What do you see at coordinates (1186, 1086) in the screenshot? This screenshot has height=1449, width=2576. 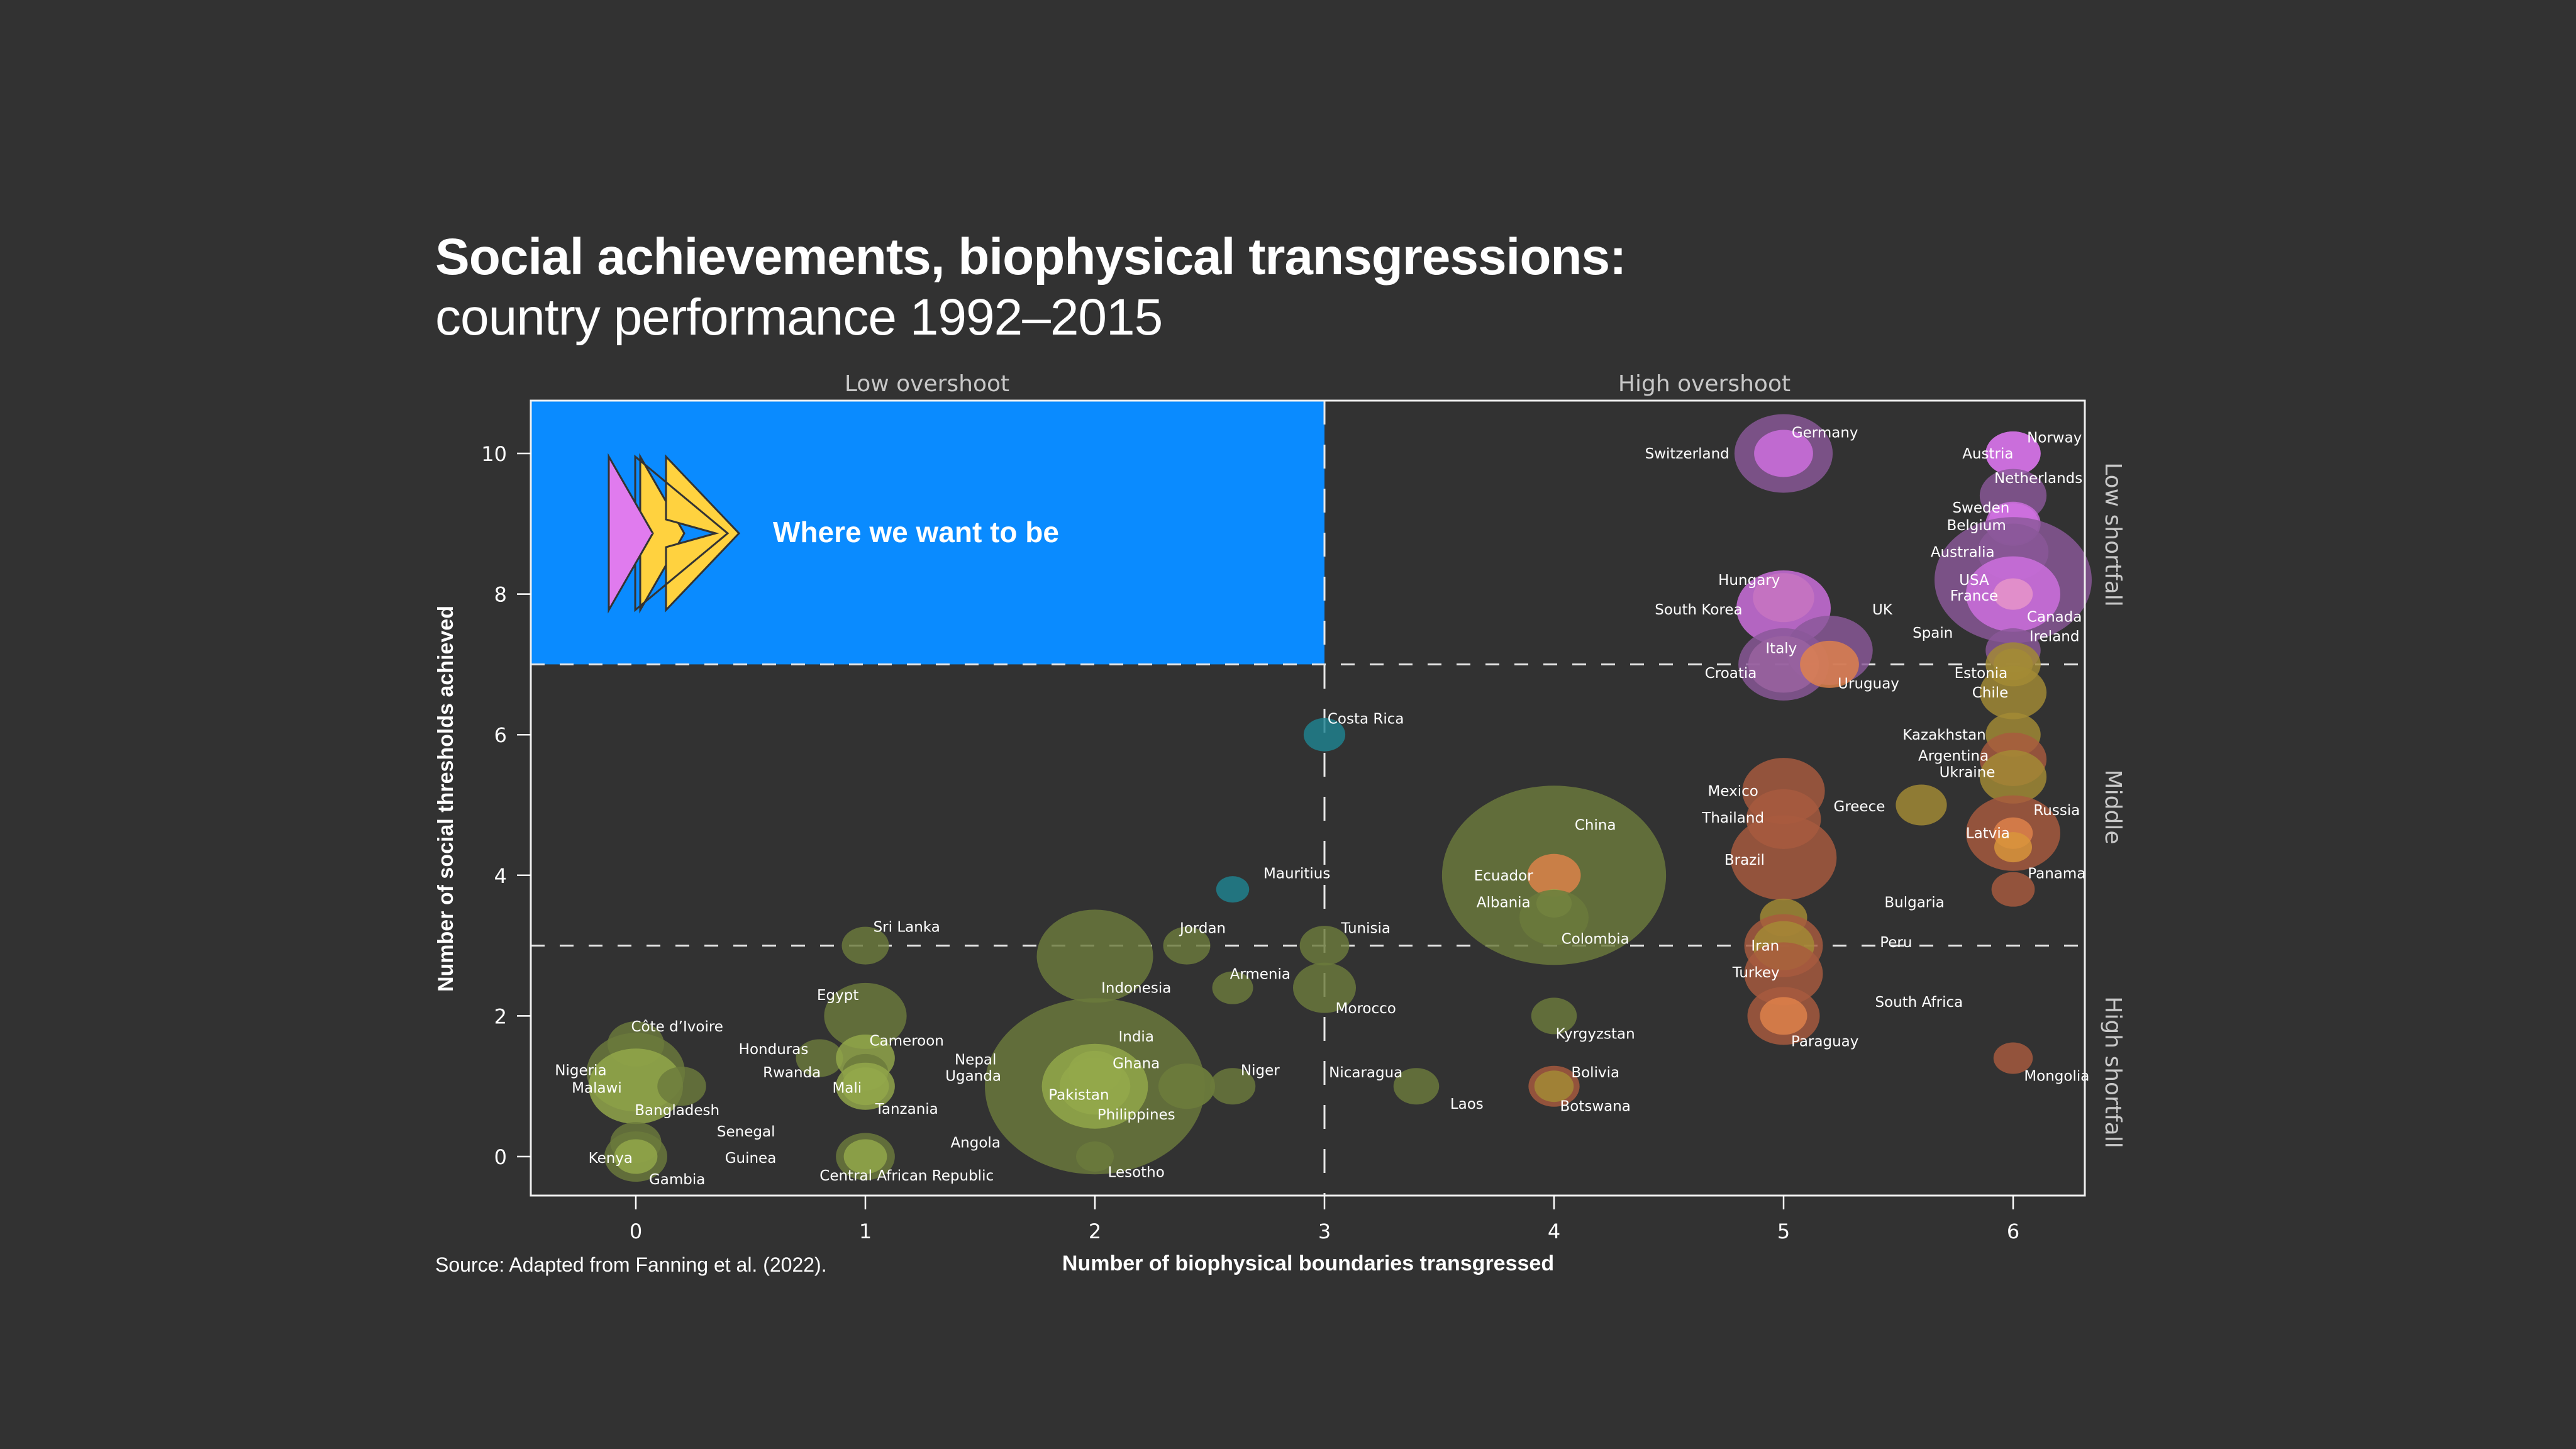 I see `bubble-uganda` at bounding box center [1186, 1086].